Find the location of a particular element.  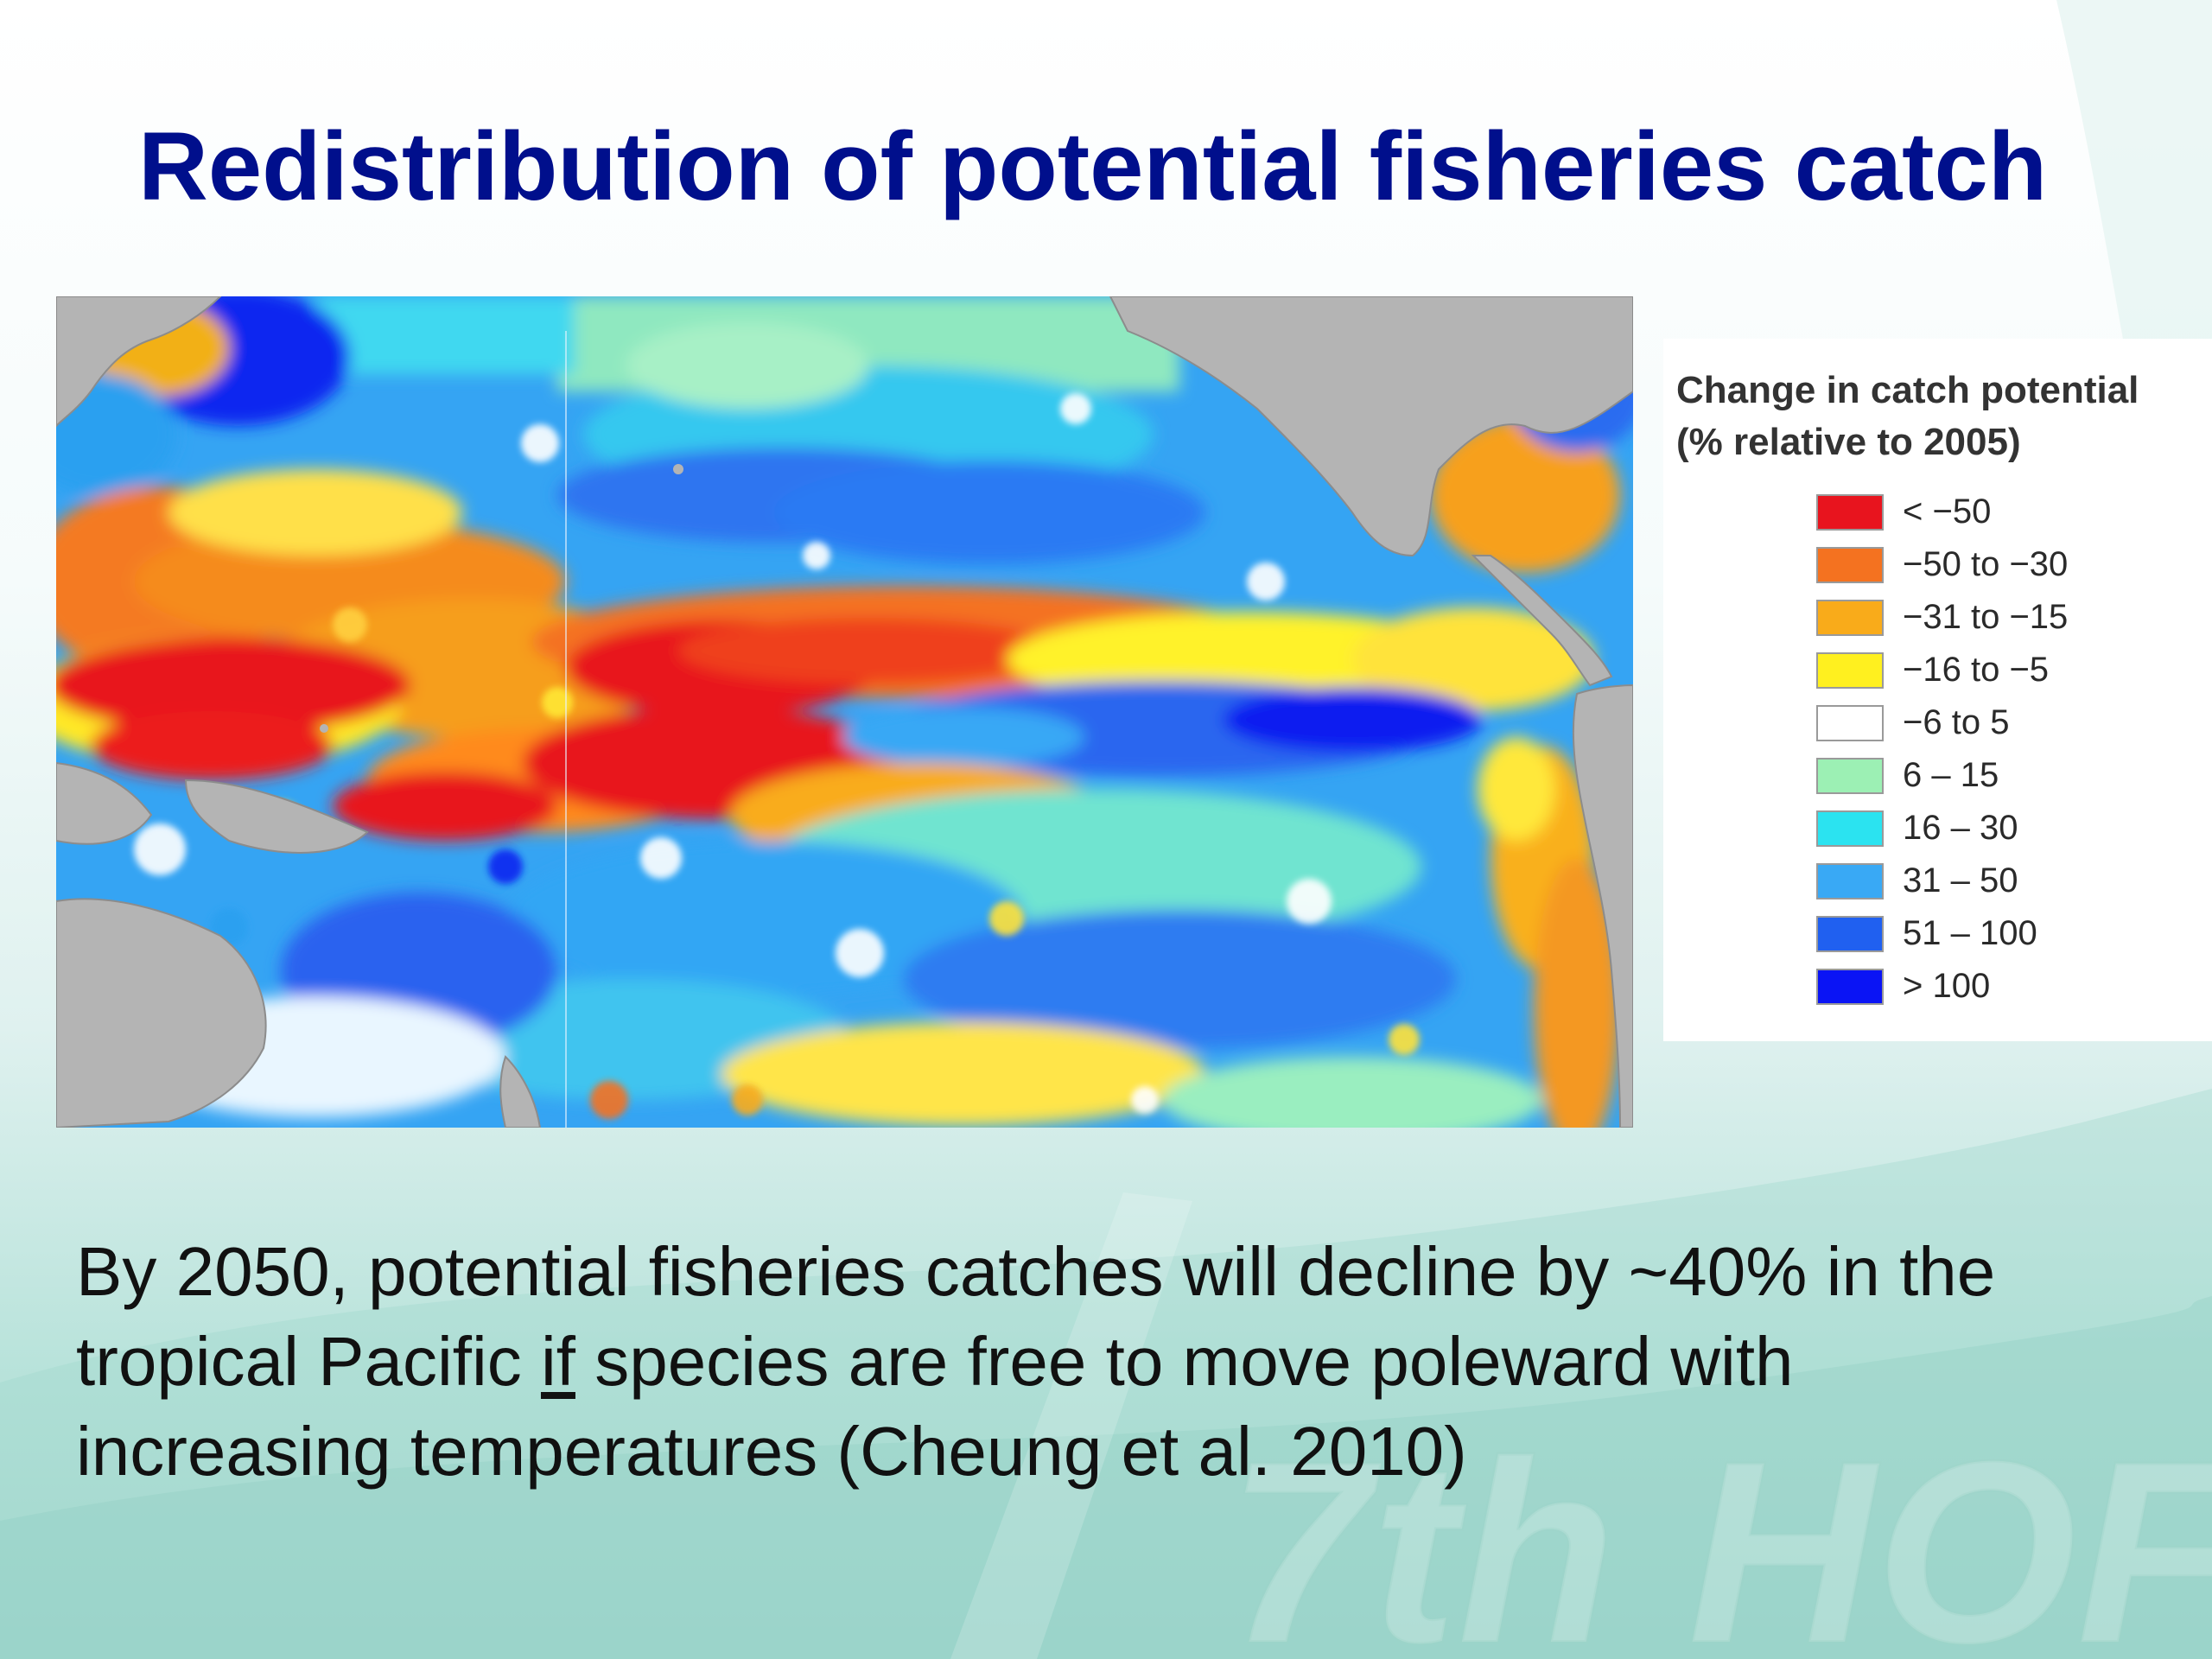

legend-item: −50 to −30 is located at coordinates (1942, 564).